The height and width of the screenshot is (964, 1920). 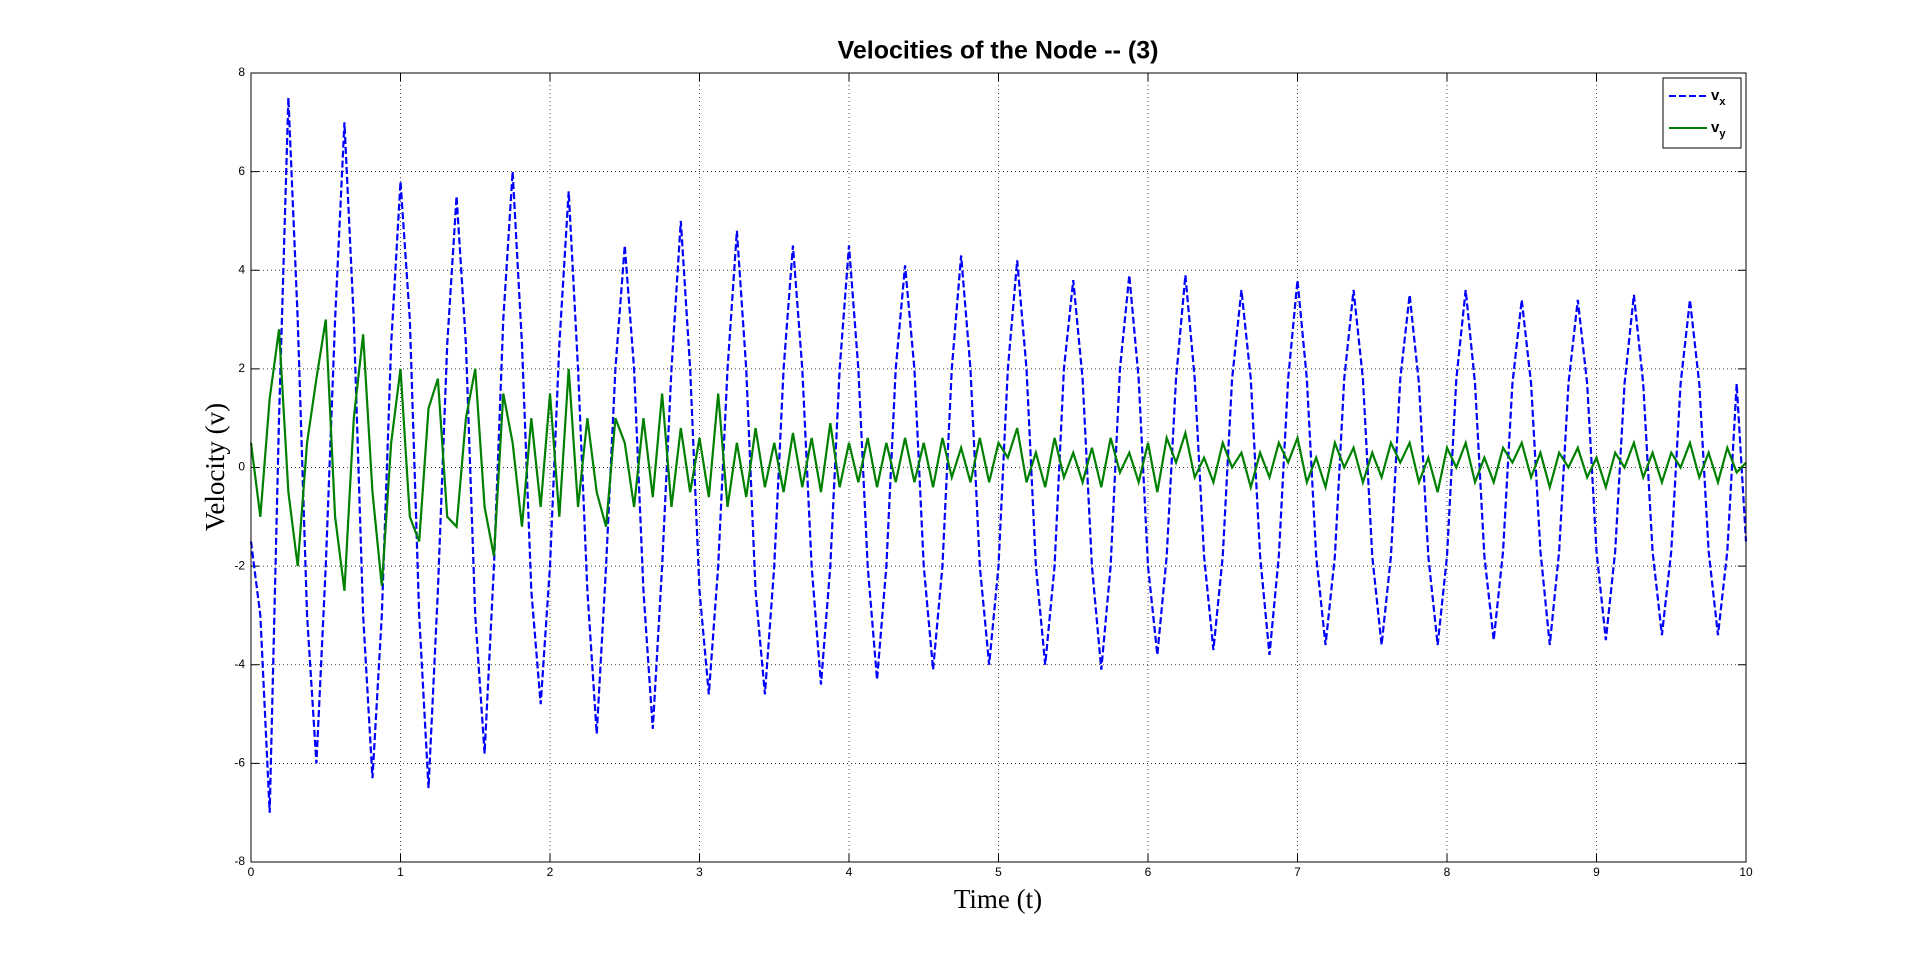 What do you see at coordinates (241, 72) in the screenshot?
I see `y-tick-label: 8` at bounding box center [241, 72].